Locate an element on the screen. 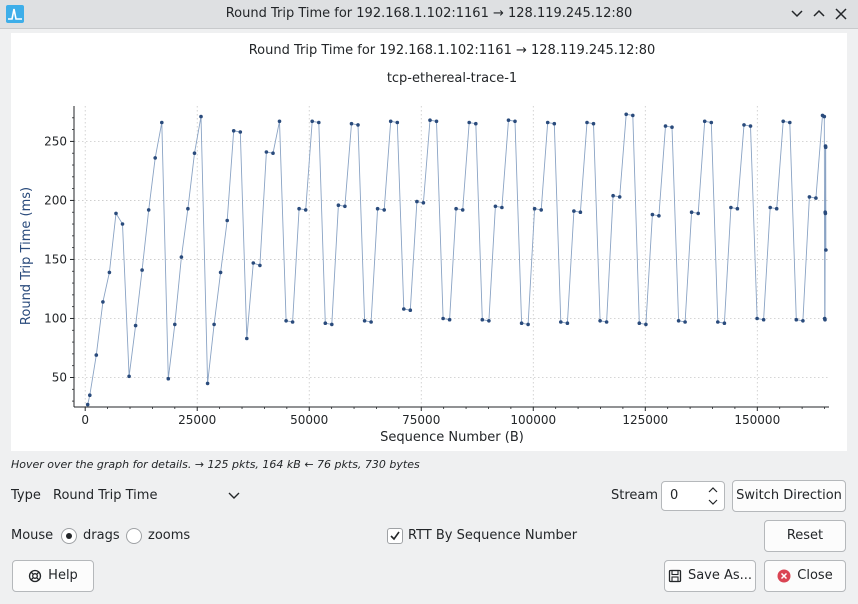 The width and height of the screenshot is (858, 604). close-window-button is located at coordinates (841, 14).